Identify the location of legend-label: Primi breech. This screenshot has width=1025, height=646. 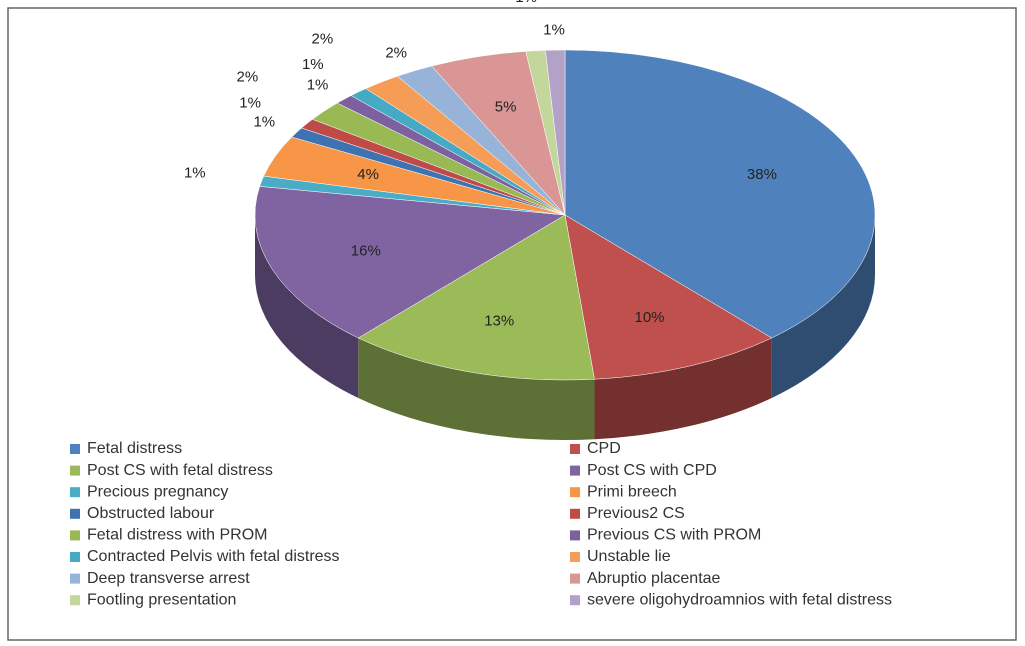
(632, 491).